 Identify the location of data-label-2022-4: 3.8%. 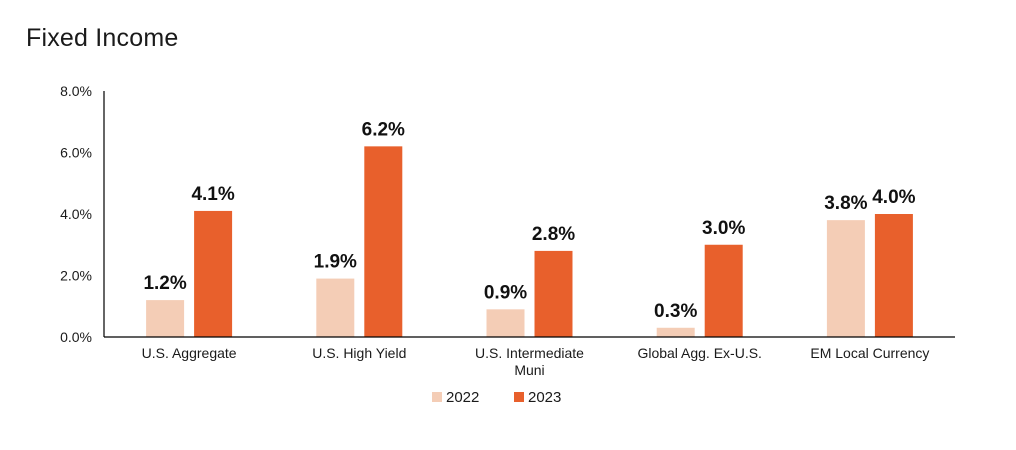
(845, 203).